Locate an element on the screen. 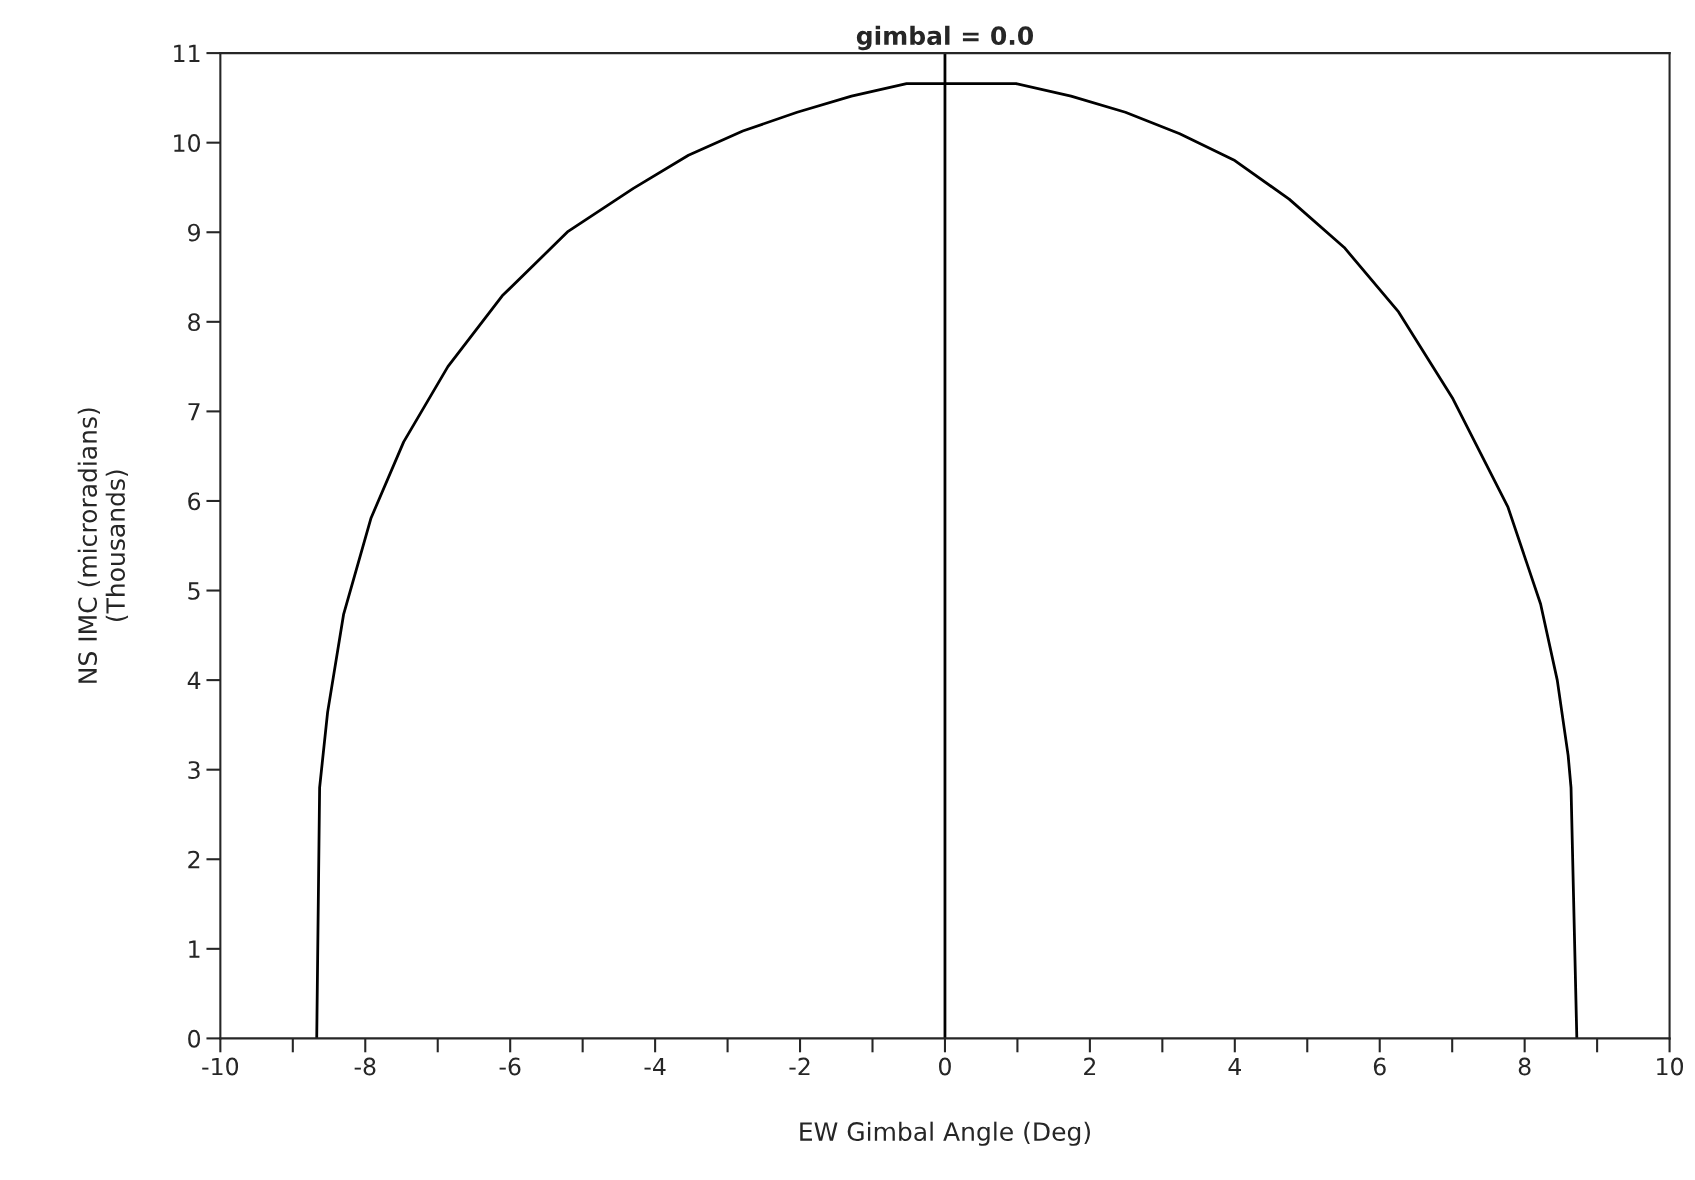 The image size is (1695, 1180). x-tick-label: -6 is located at coordinates (510, 1066).